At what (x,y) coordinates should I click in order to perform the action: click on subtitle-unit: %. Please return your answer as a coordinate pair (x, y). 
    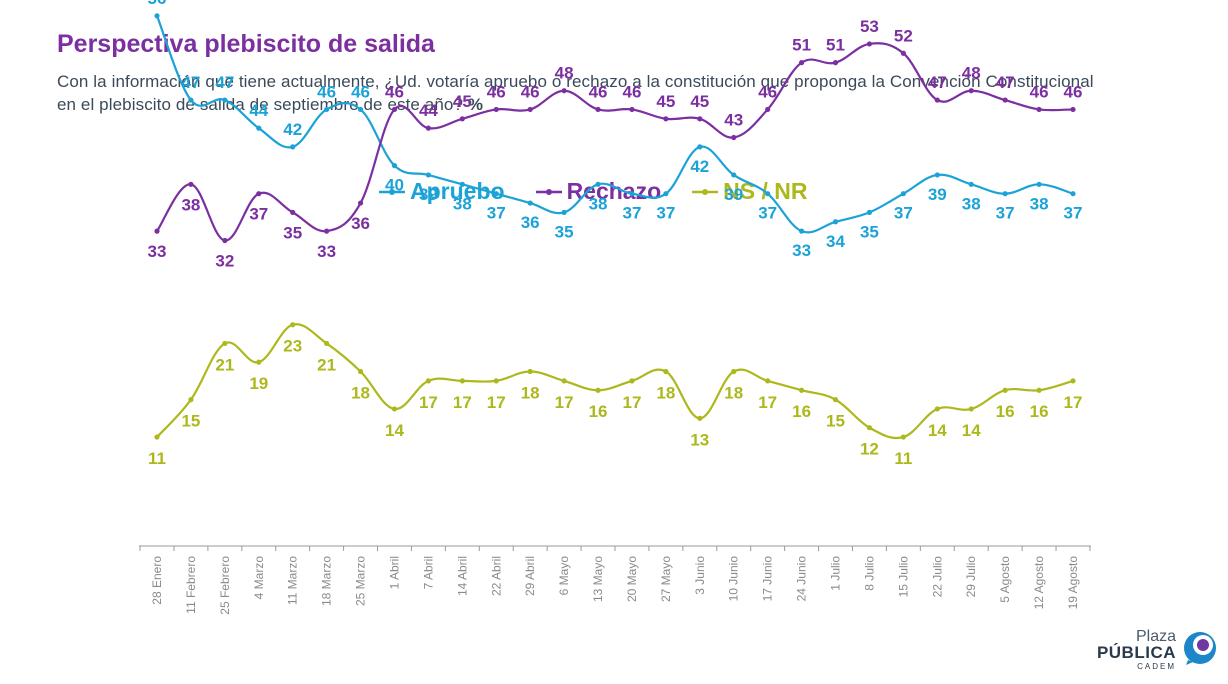
    Looking at the image, I should click on (475, 104).